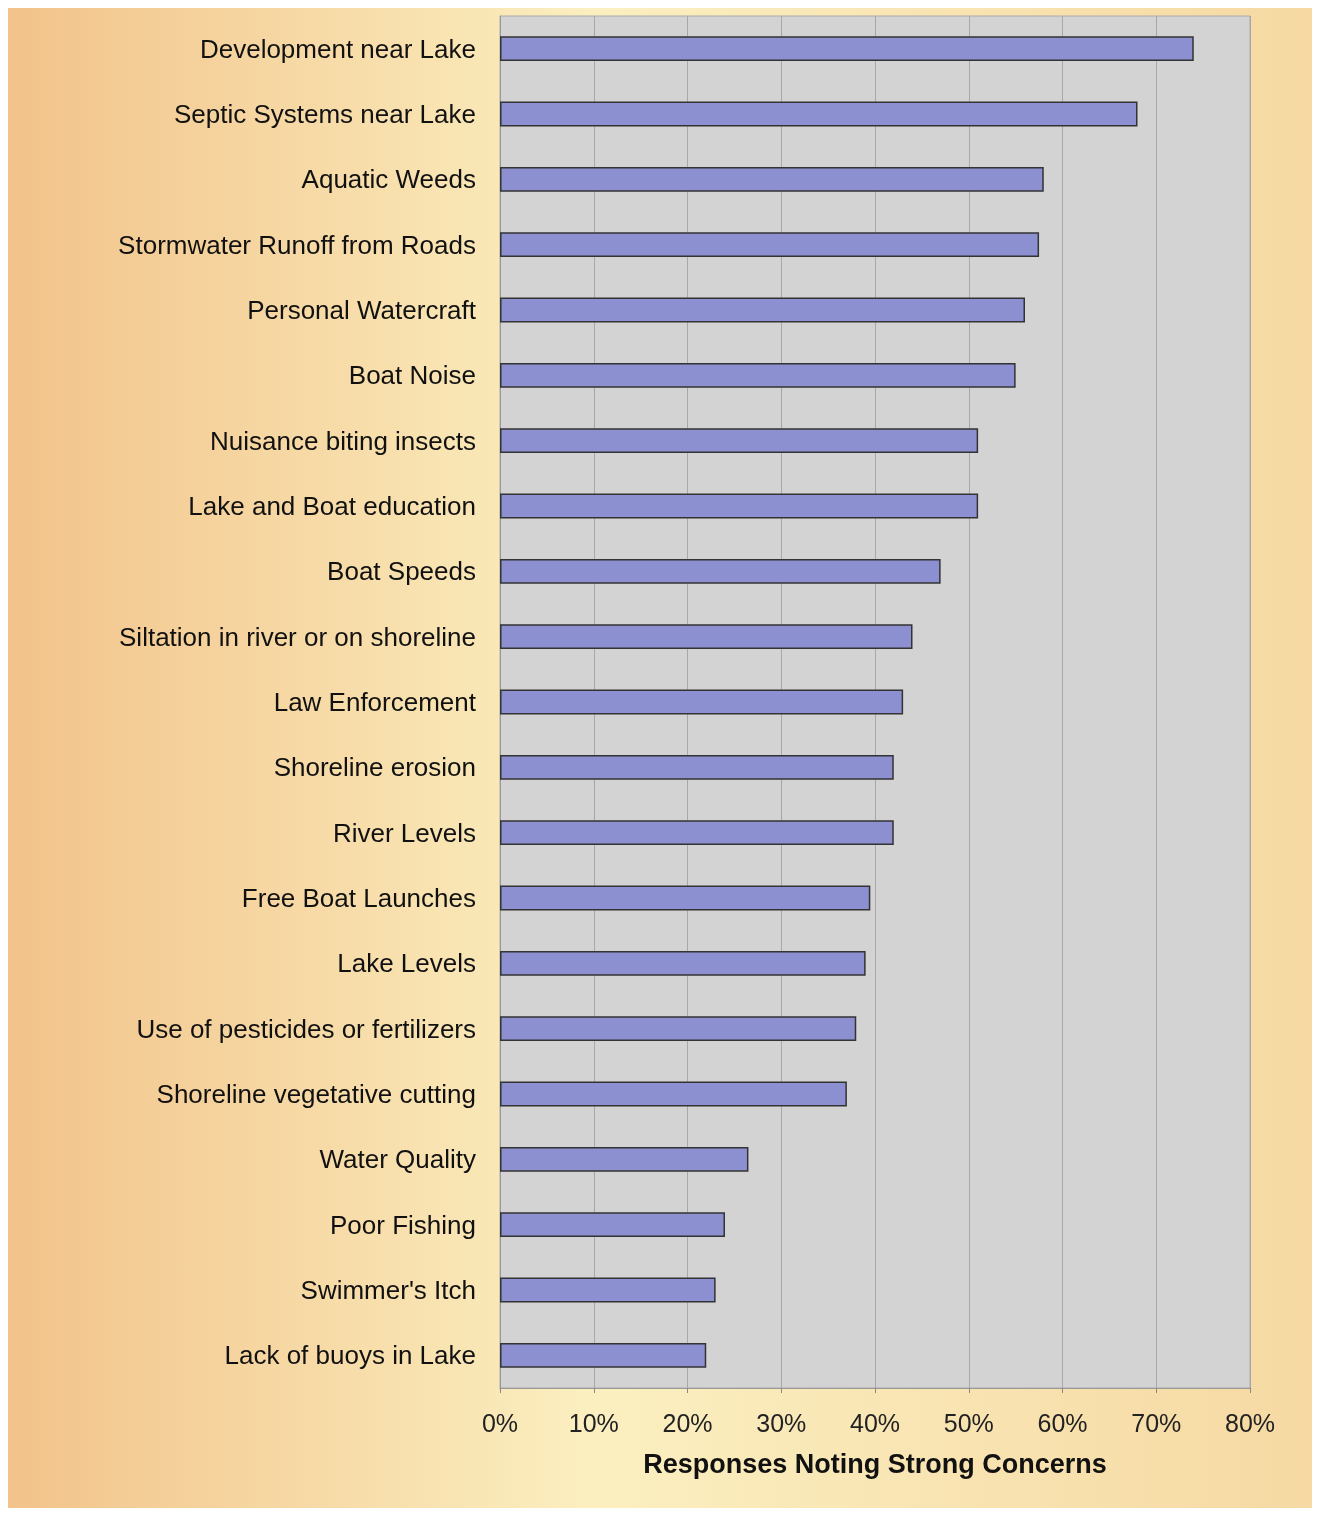 The height and width of the screenshot is (1516, 1320). What do you see at coordinates (406, 963) in the screenshot?
I see `y-tick-label: Lake Levels` at bounding box center [406, 963].